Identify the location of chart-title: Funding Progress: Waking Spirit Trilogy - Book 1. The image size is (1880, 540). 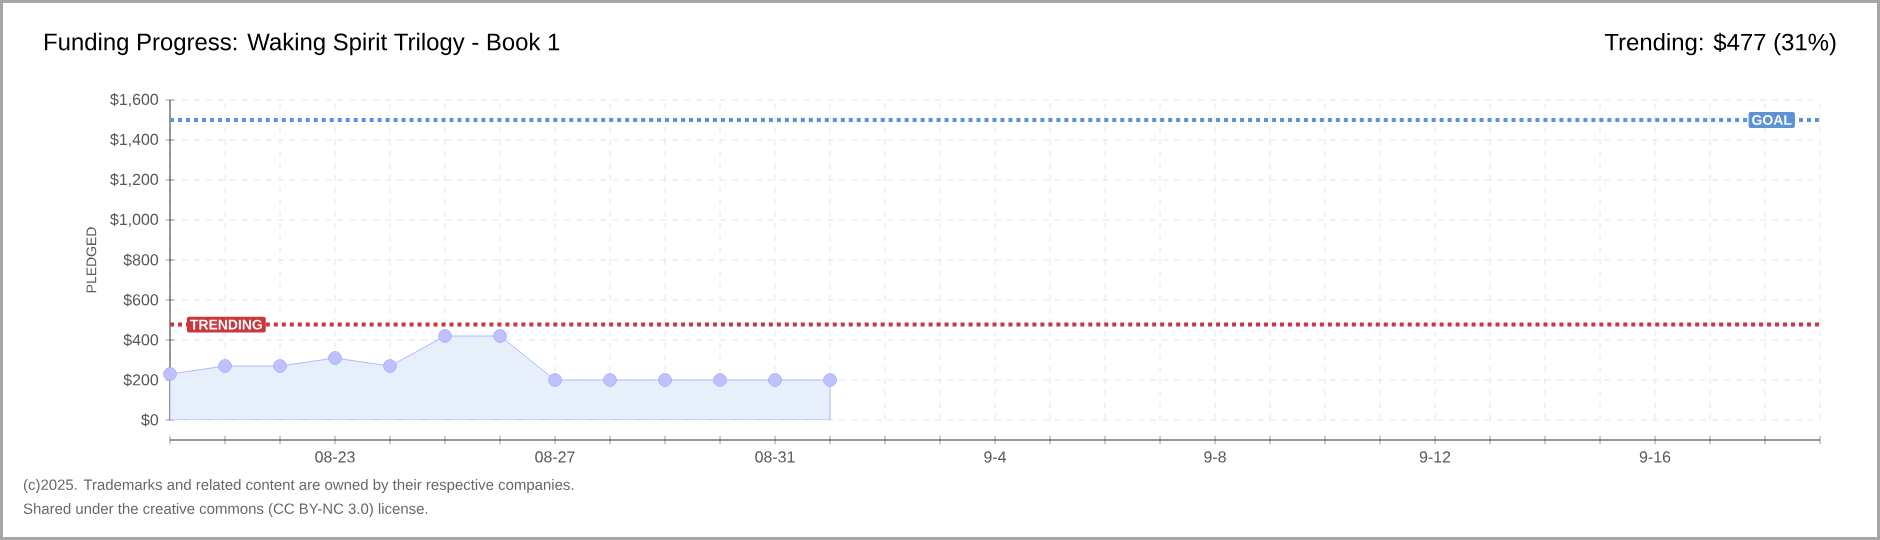
(302, 44).